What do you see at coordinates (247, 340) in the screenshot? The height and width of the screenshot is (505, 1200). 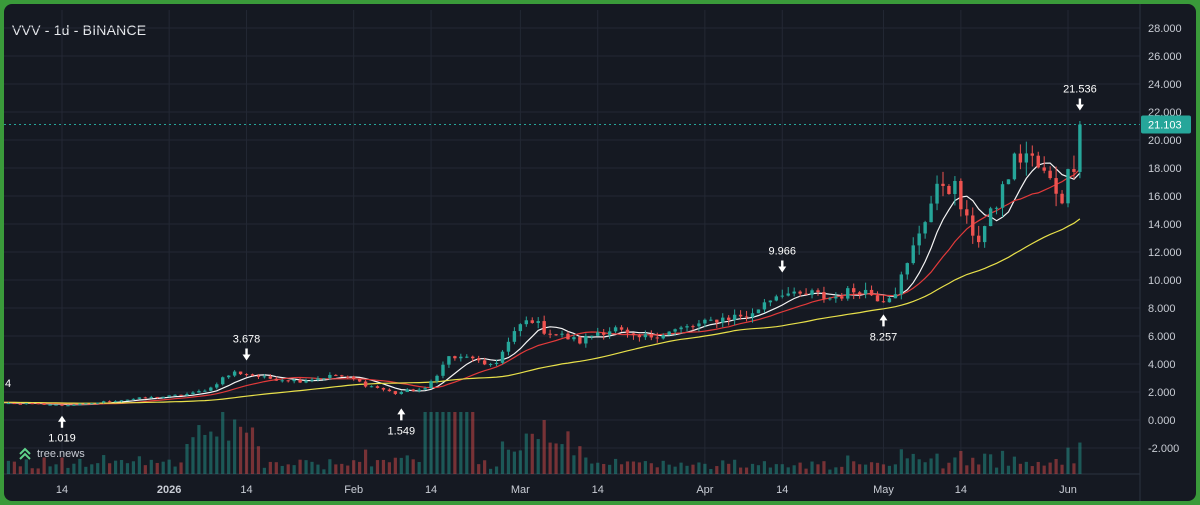 I see `annotation-label: 3.678` at bounding box center [247, 340].